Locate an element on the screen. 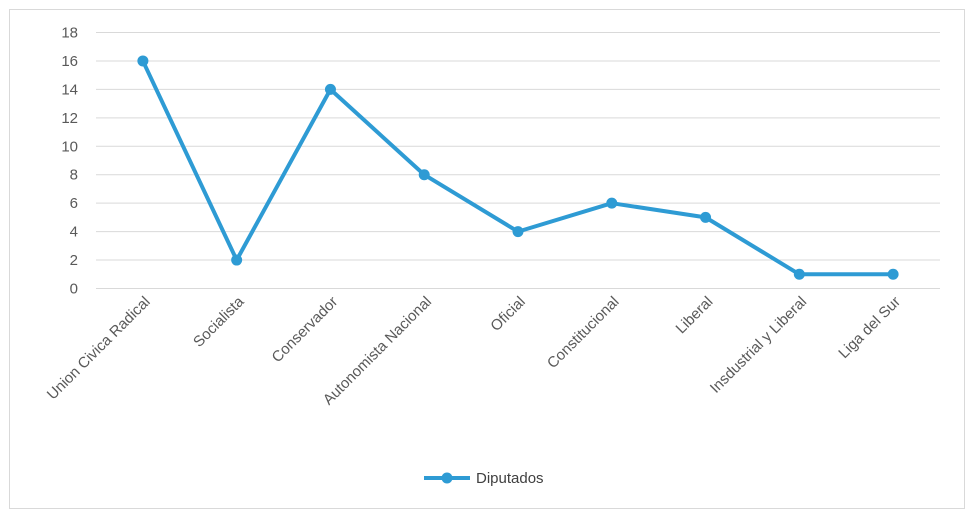  x-tick-label: Socialista is located at coordinates (219, 322).